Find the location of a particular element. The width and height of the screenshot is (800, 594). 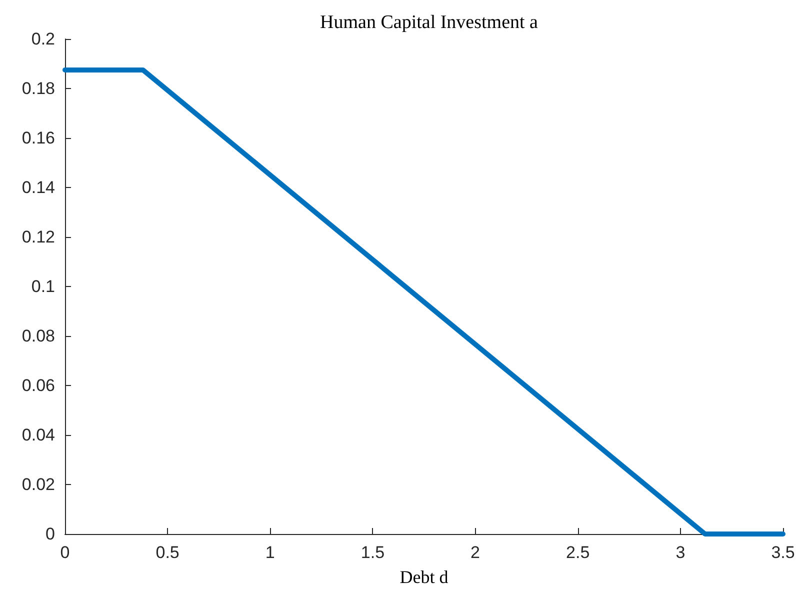

x-tick-label: 2 is located at coordinates (475, 552).